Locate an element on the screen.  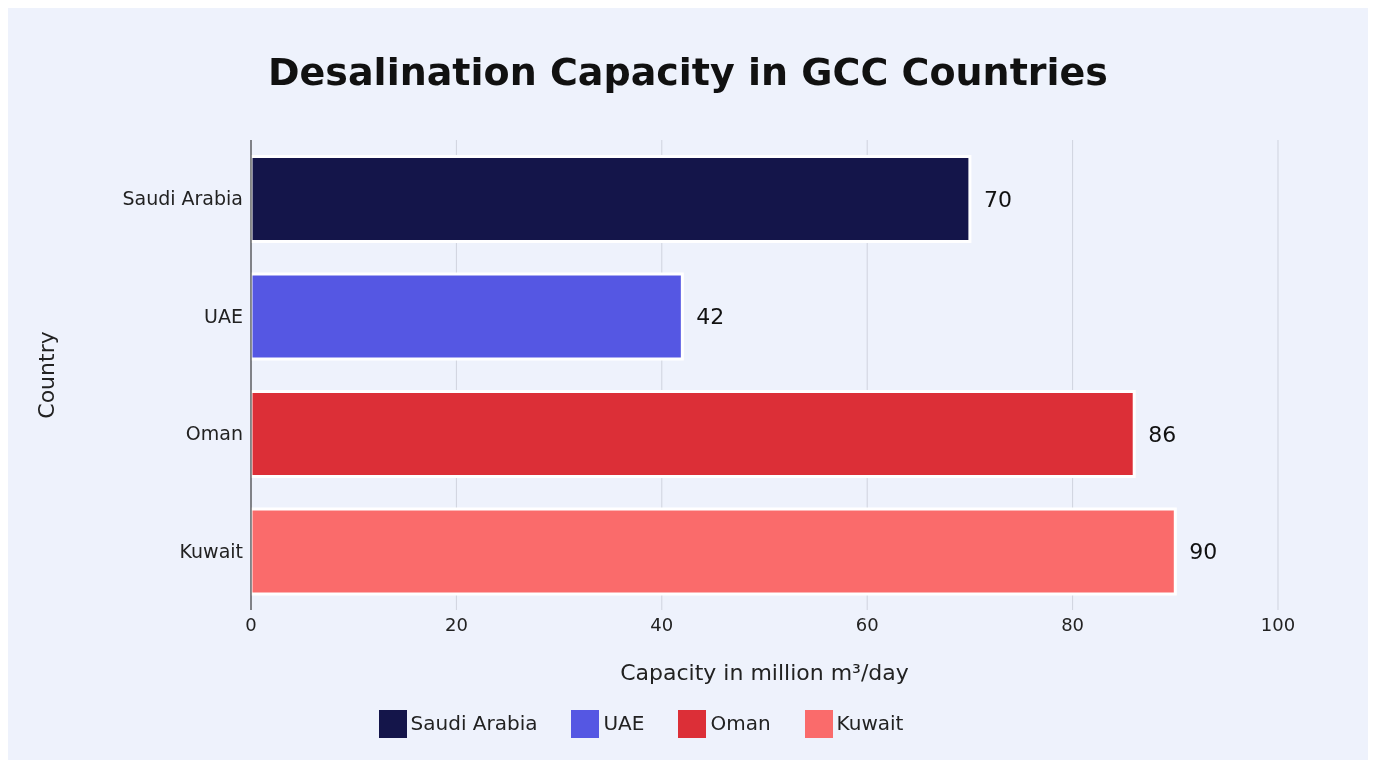
legend-label: Saudi Arabia is located at coordinates (474, 722).